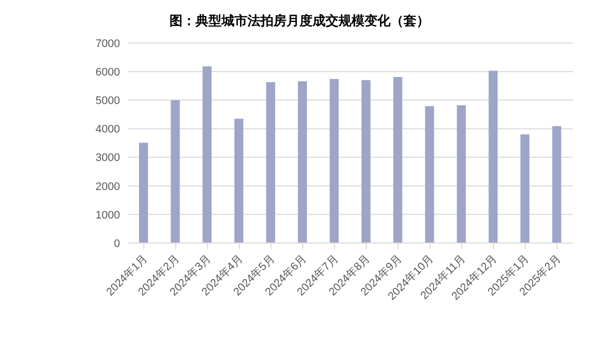 This screenshot has width=599, height=337. I want to click on y-tick-label: 4000, so click(108, 130).